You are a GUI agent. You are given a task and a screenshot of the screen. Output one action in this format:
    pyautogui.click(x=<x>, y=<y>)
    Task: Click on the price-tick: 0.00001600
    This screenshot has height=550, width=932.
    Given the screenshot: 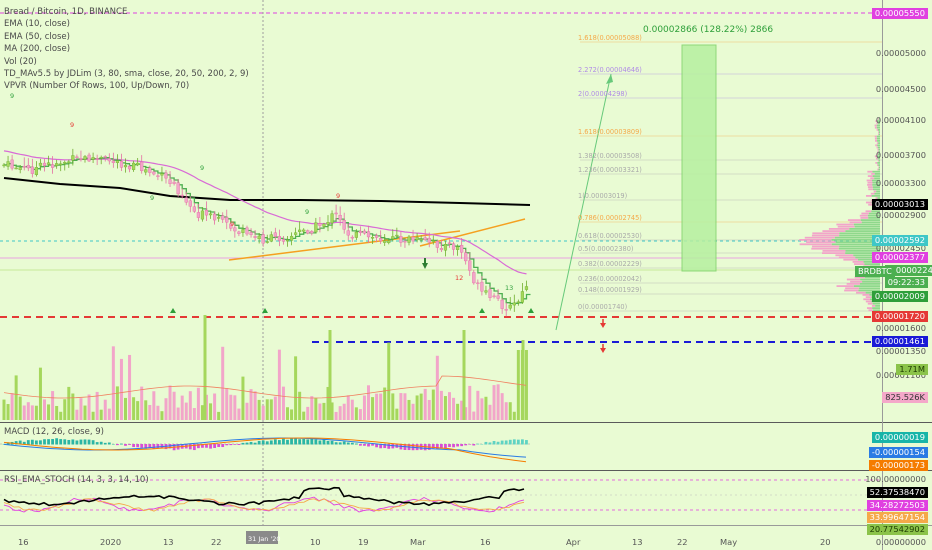 What is the action you would take?
    pyautogui.click(x=900, y=328)
    